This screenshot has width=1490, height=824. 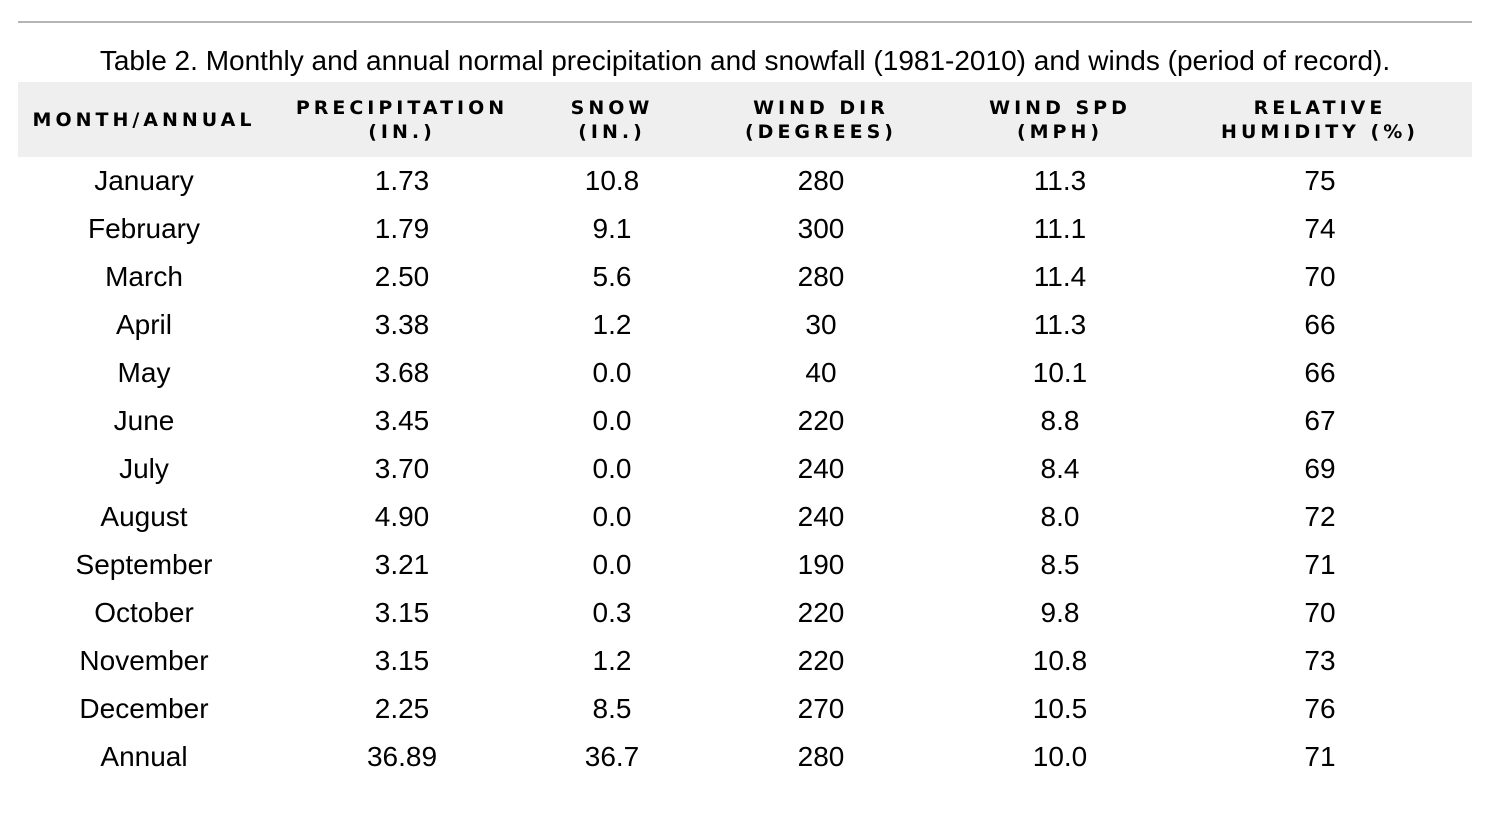 What do you see at coordinates (821, 708) in the screenshot?
I see `wind-dir-cell: 270` at bounding box center [821, 708].